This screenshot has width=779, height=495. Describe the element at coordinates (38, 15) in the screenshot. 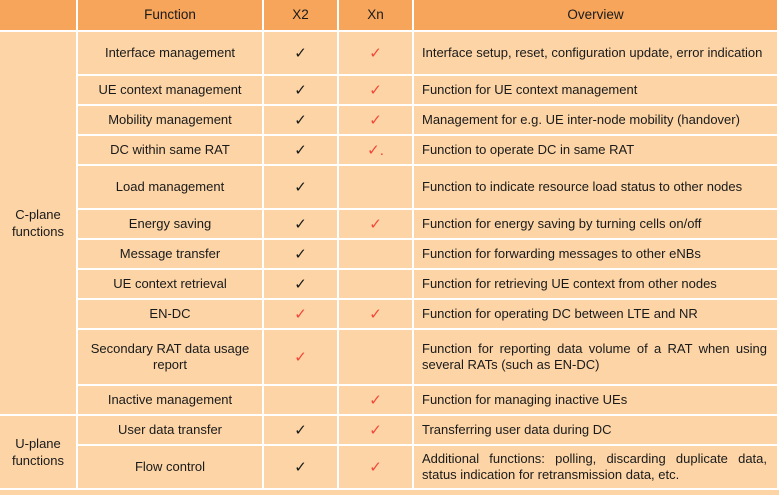

I see `header-group-cell` at that location.